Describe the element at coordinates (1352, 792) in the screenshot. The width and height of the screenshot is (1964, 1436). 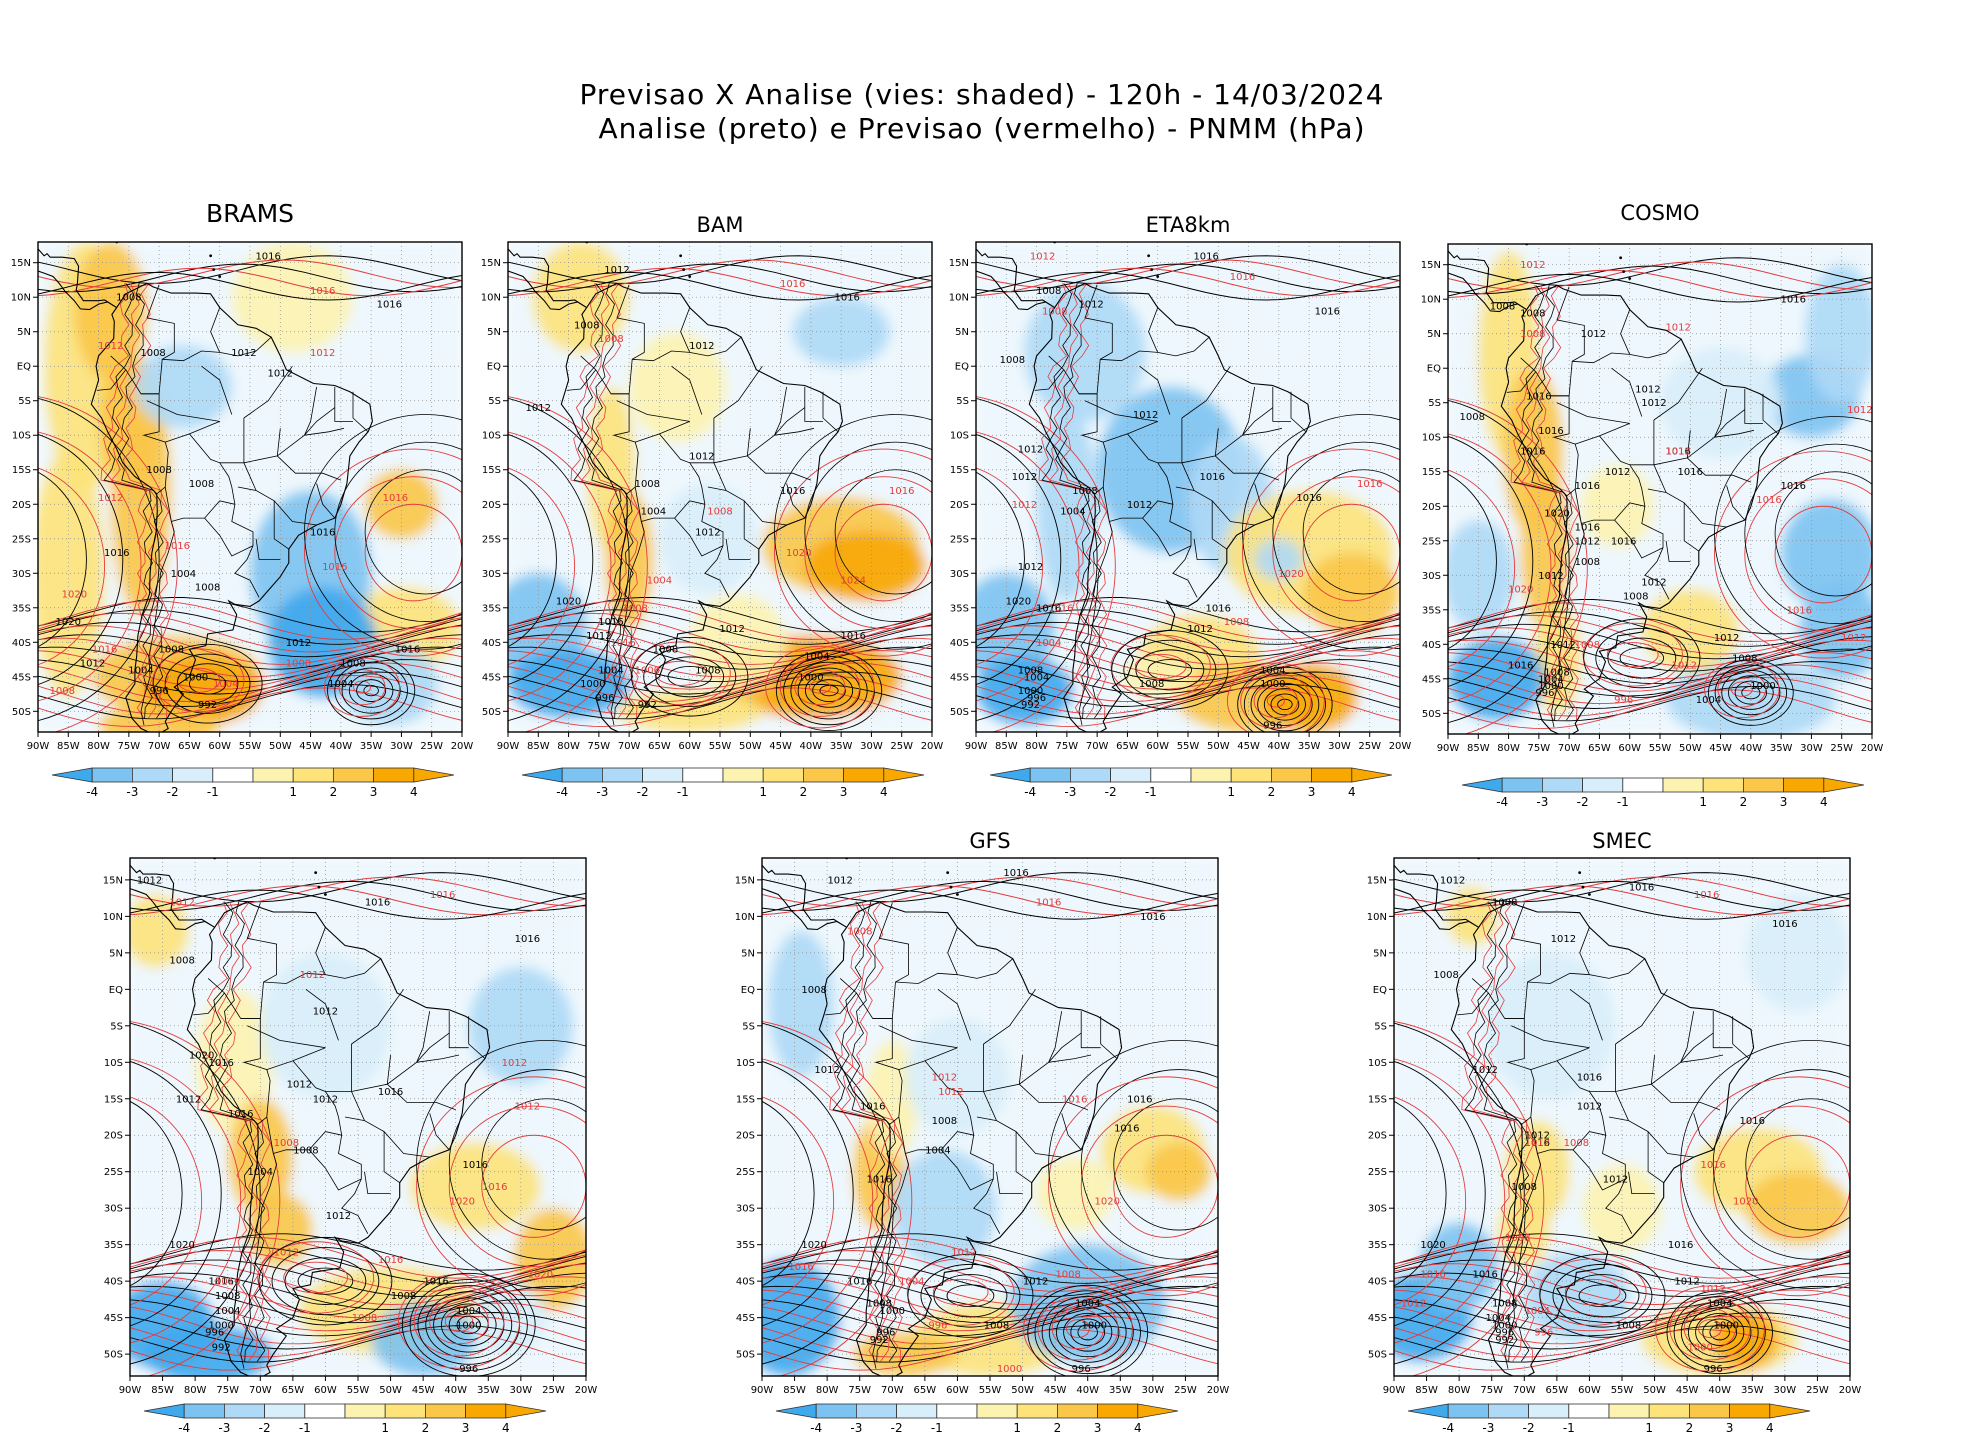
I see `colorbar-label: 4` at that location.